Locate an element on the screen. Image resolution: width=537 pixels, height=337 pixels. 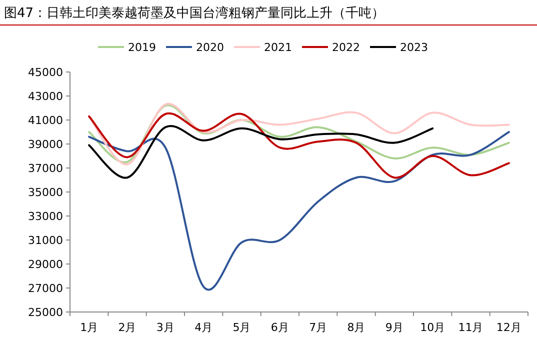
y-tick-label: 45000 is located at coordinates (45, 72).